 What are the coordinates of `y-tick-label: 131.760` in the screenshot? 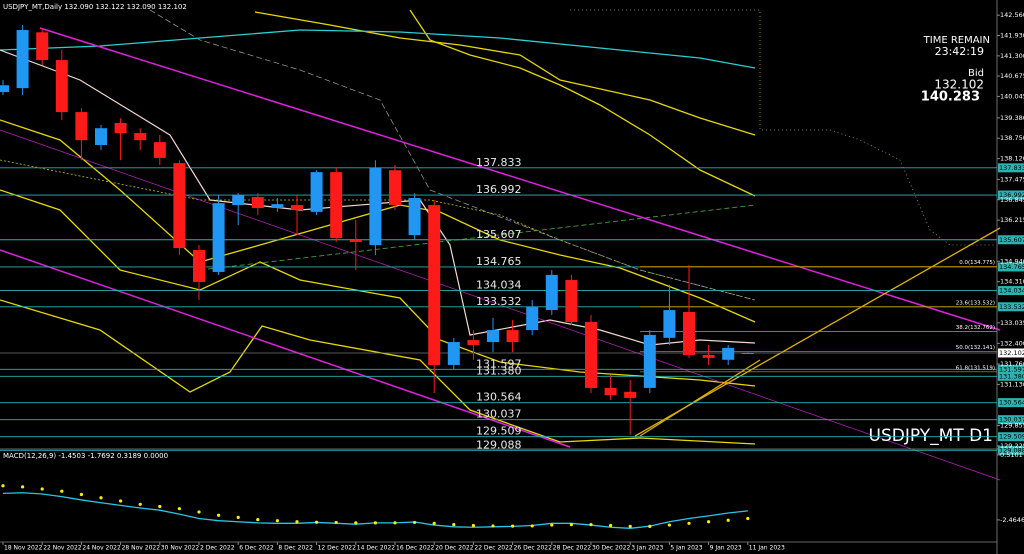 It's located at (1012, 364).